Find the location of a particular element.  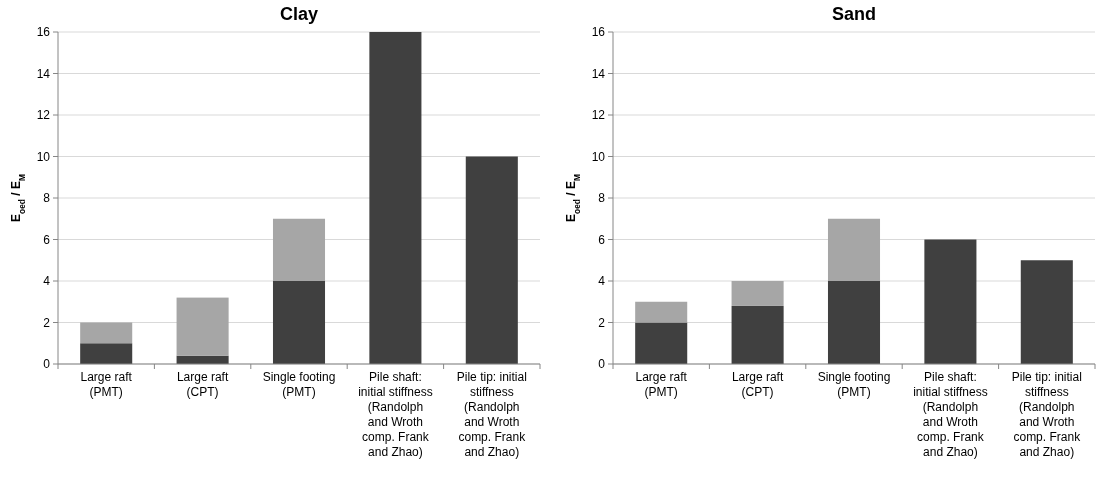

chart-title: Clay is located at coordinates (299, 14).